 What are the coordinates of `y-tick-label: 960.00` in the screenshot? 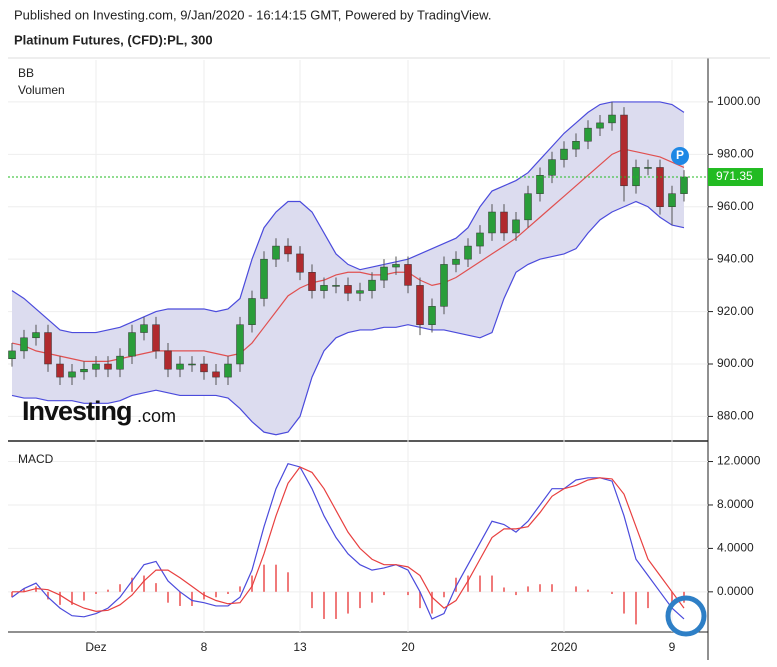 It's located at (735, 206).